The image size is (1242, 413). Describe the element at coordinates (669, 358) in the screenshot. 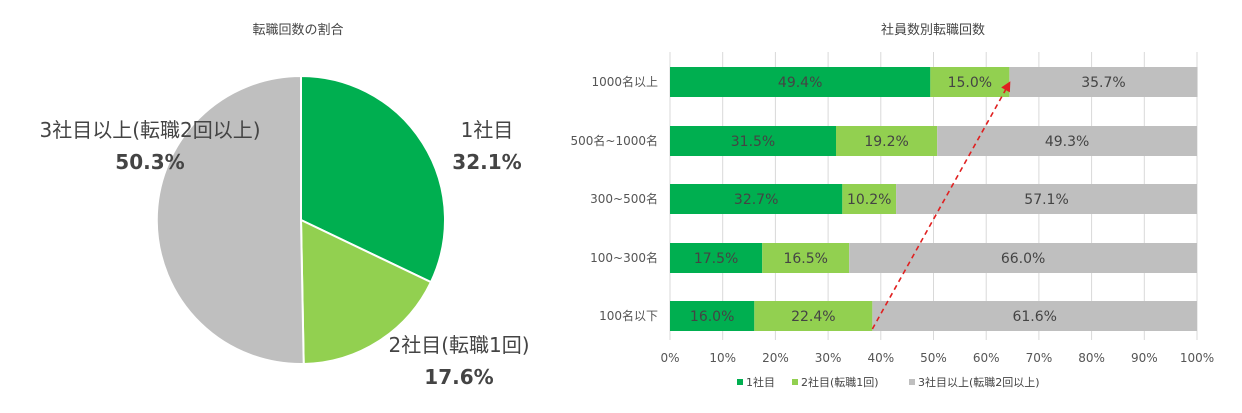

I see `x-tick-label: 0%` at that location.